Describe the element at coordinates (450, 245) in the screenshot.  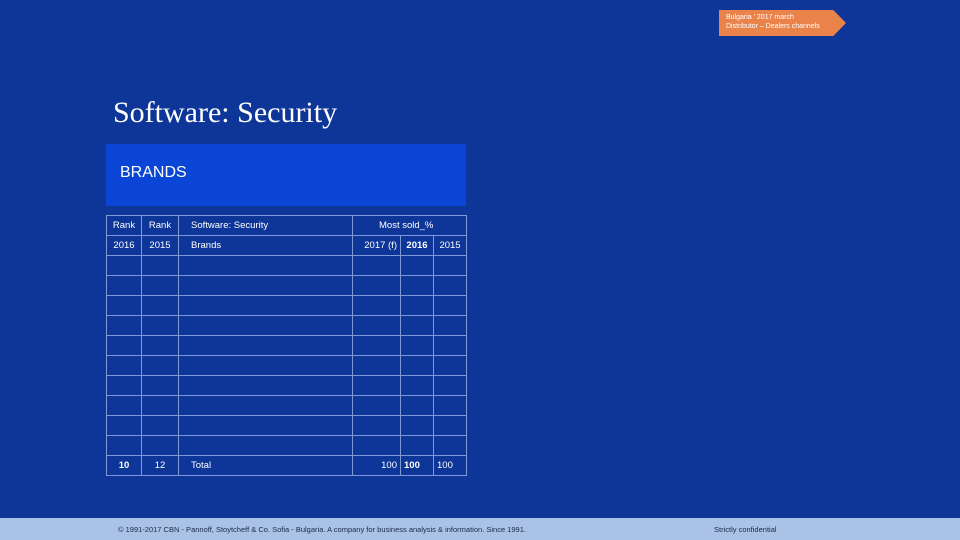
I see `header-2015: 2015` at that location.